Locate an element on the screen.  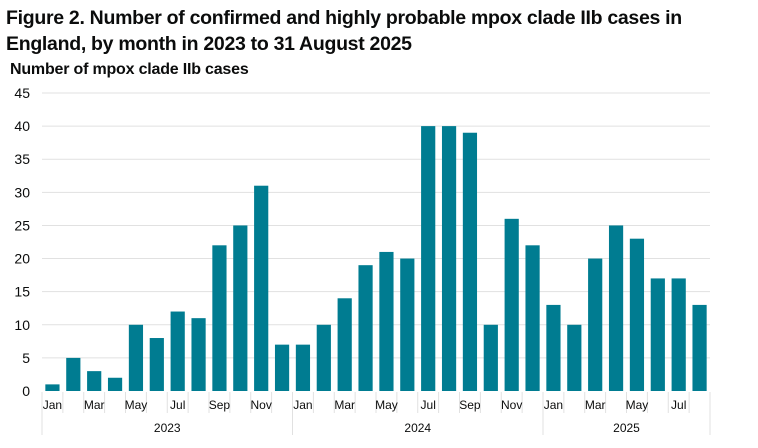
y-tick-label: 15 is located at coordinates (22, 292).